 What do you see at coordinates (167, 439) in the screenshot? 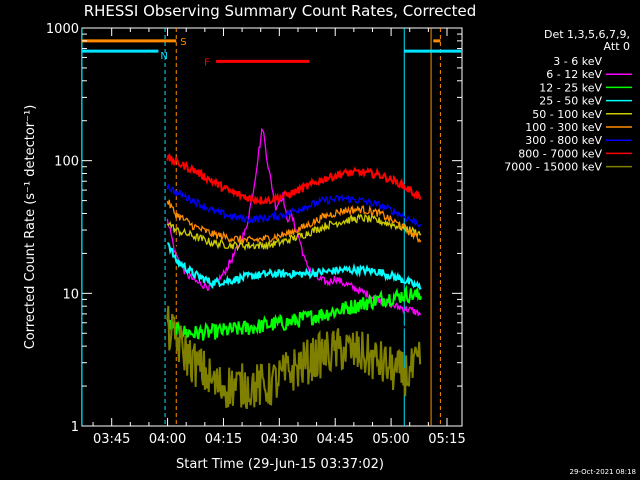
I see `x-tick-label: 04:00` at bounding box center [167, 439].